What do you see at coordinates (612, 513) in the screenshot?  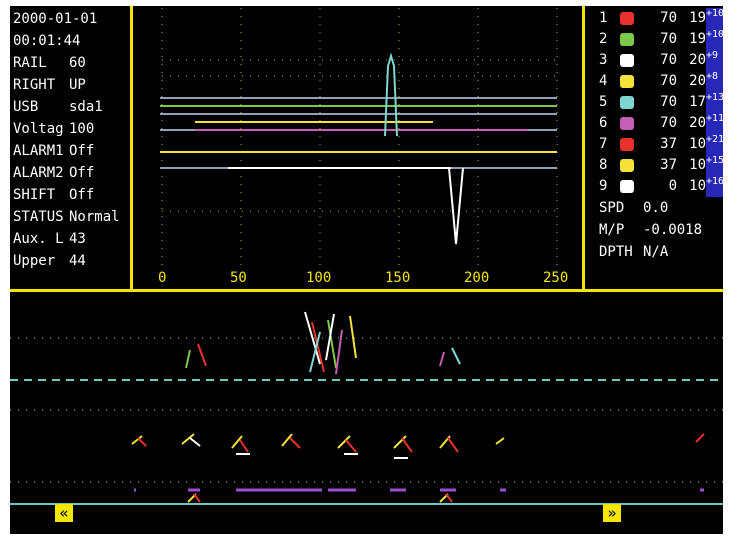 I see `scroll-right-button: »` at bounding box center [612, 513].